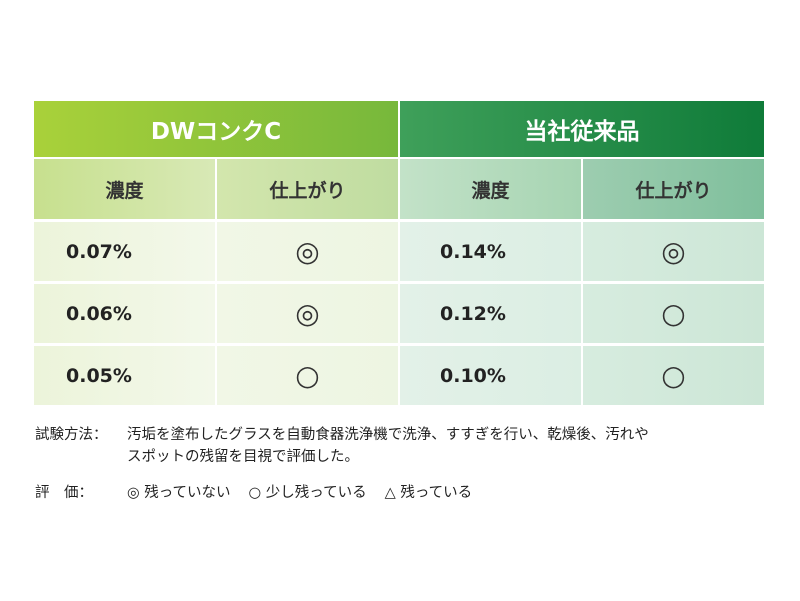  What do you see at coordinates (673, 189) in the screenshot?
I see `subheader-finish-b: 仕上がり` at bounding box center [673, 189].